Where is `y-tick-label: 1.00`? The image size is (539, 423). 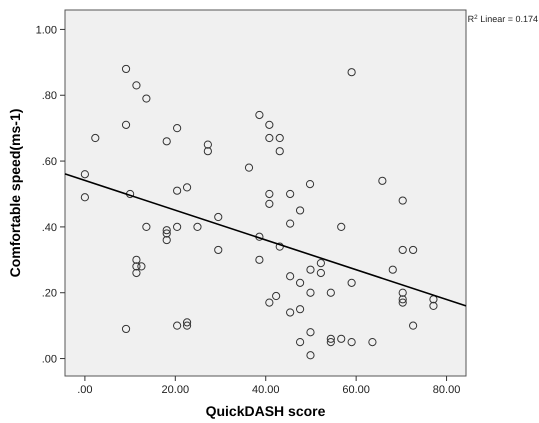 y-tick-label: 1.00 is located at coordinates (46, 30).